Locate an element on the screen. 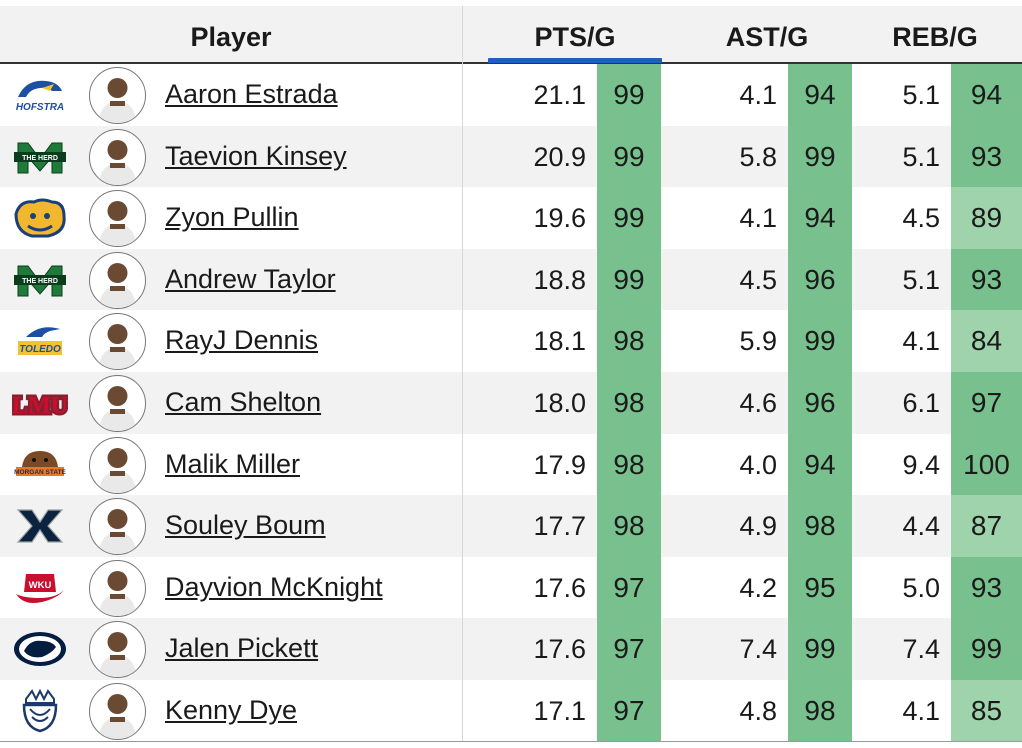 This screenshot has height=748, width=1022. ast-value: 5.8 is located at coordinates (758, 156).